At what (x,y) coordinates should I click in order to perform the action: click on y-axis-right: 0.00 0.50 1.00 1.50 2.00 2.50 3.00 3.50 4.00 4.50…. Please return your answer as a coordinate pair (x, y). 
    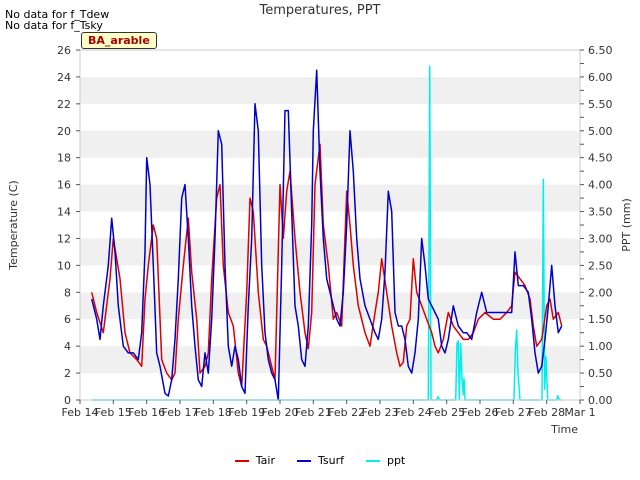
    Looking at the image, I should click on (596, 225).